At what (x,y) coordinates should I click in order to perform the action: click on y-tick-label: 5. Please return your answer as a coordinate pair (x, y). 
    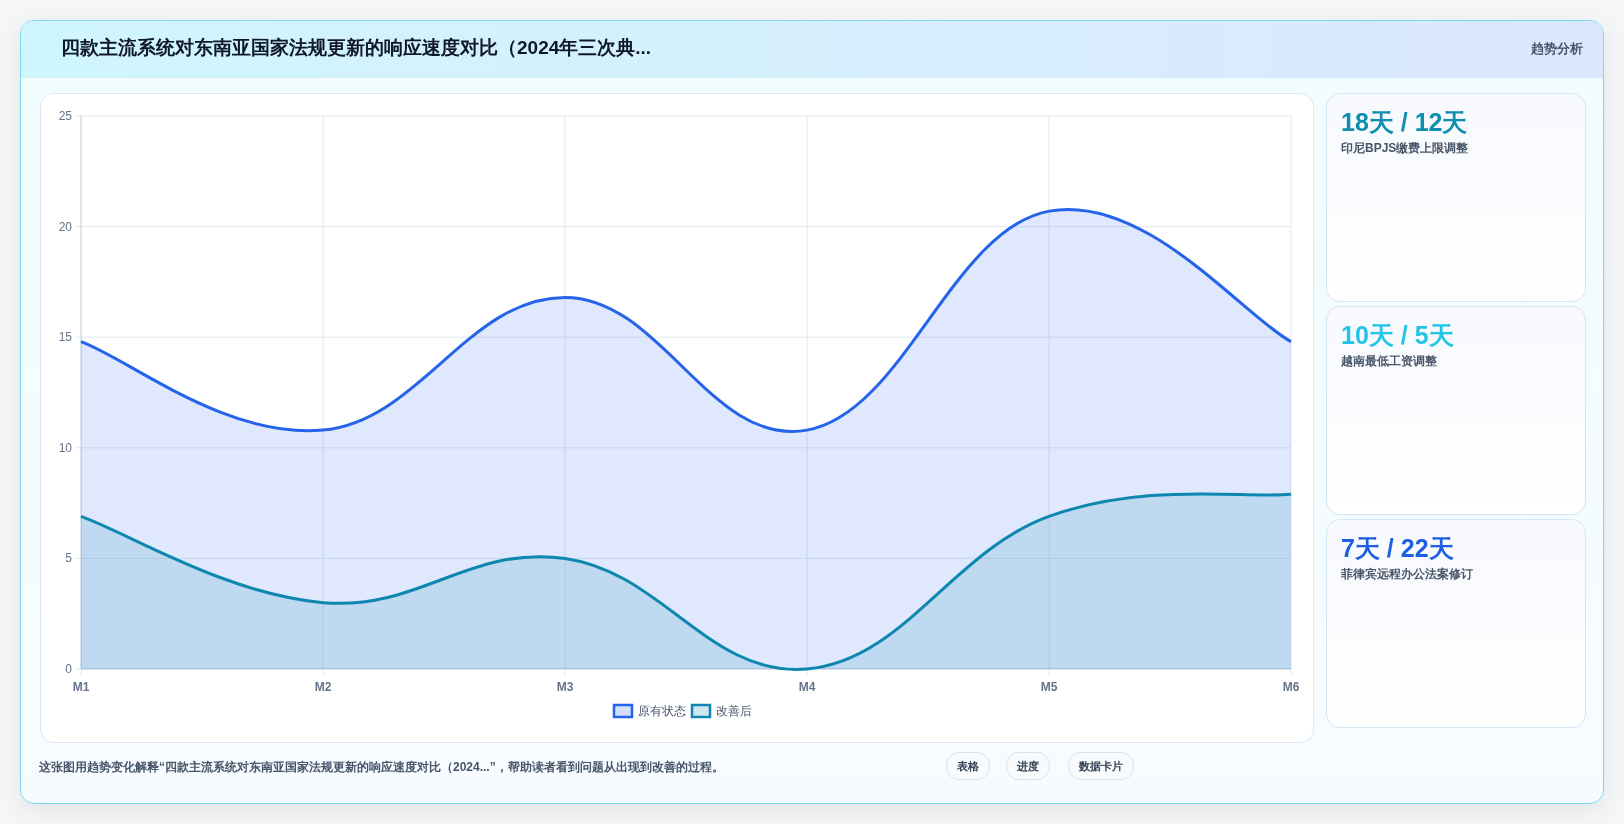
    Looking at the image, I should click on (69, 558).